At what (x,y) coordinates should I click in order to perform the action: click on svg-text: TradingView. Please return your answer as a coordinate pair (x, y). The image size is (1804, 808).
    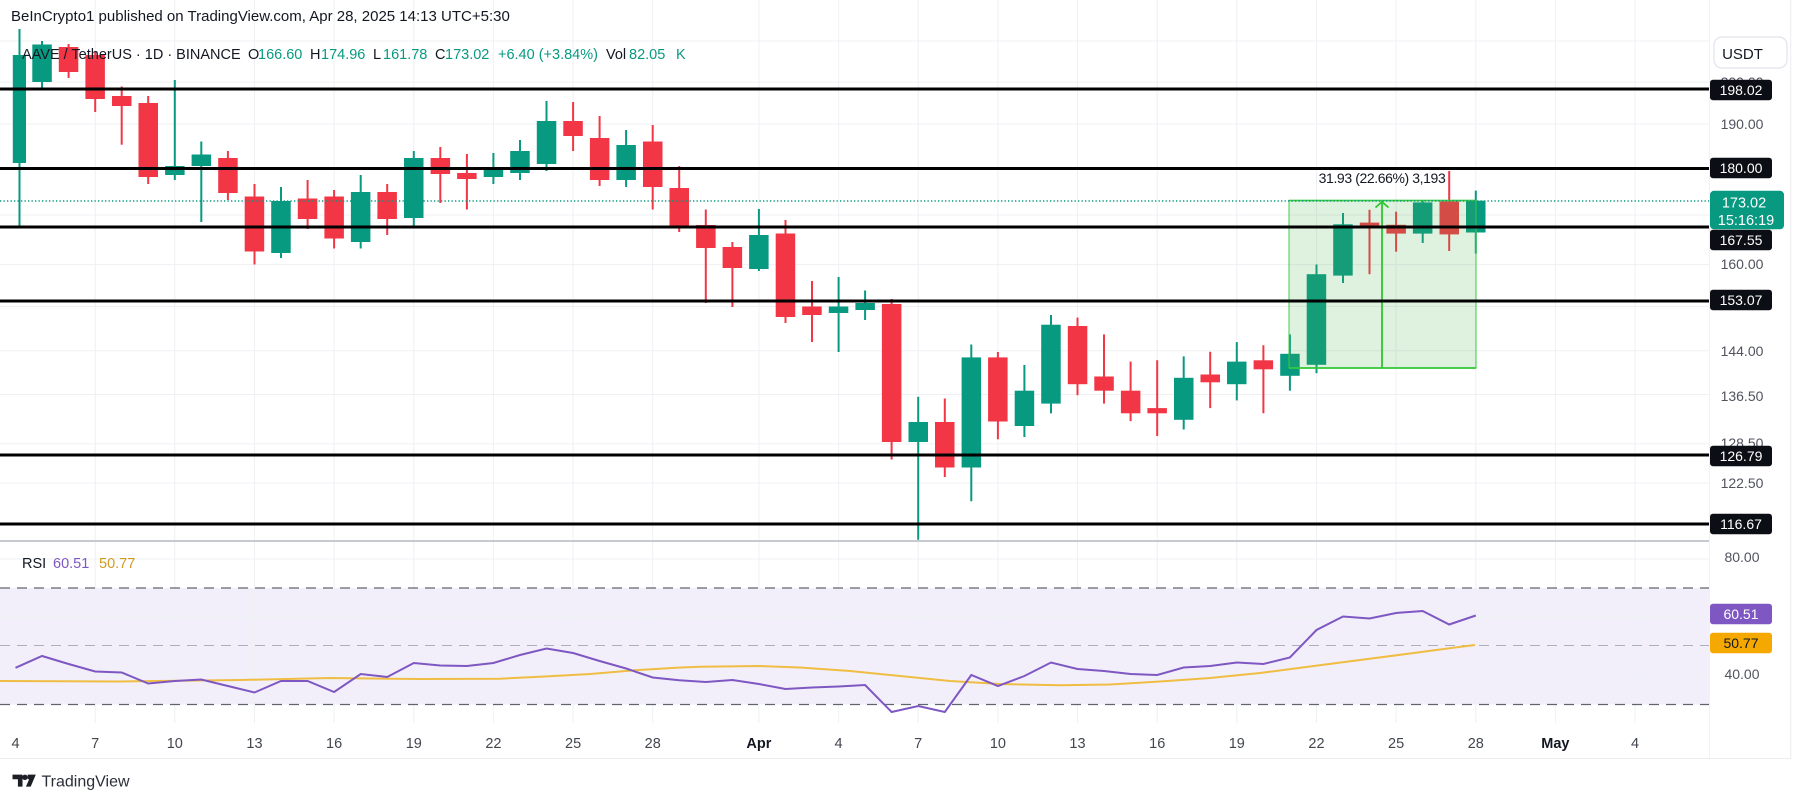
    Looking at the image, I should click on (86, 782).